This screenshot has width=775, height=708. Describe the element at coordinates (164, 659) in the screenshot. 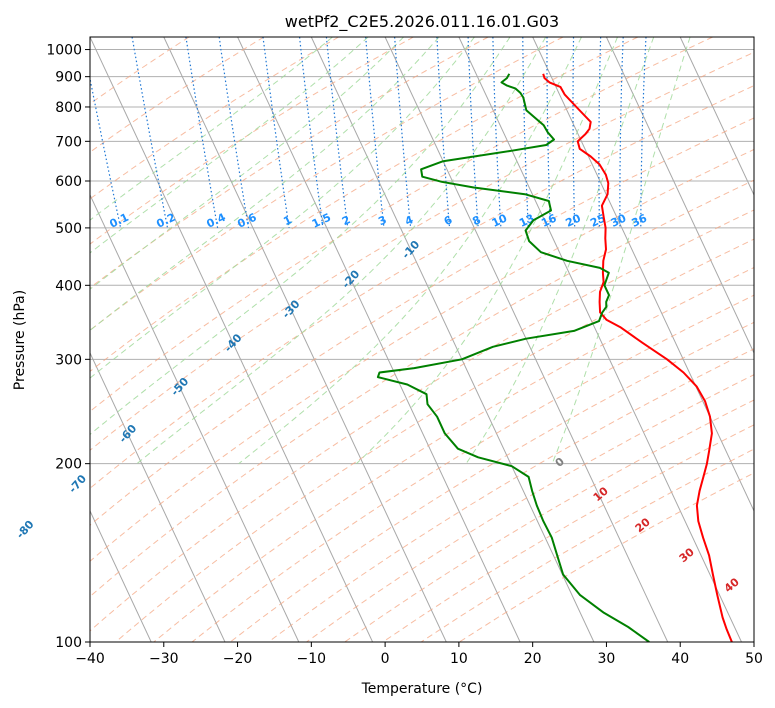

I see `x-tick-label: −30` at that location.